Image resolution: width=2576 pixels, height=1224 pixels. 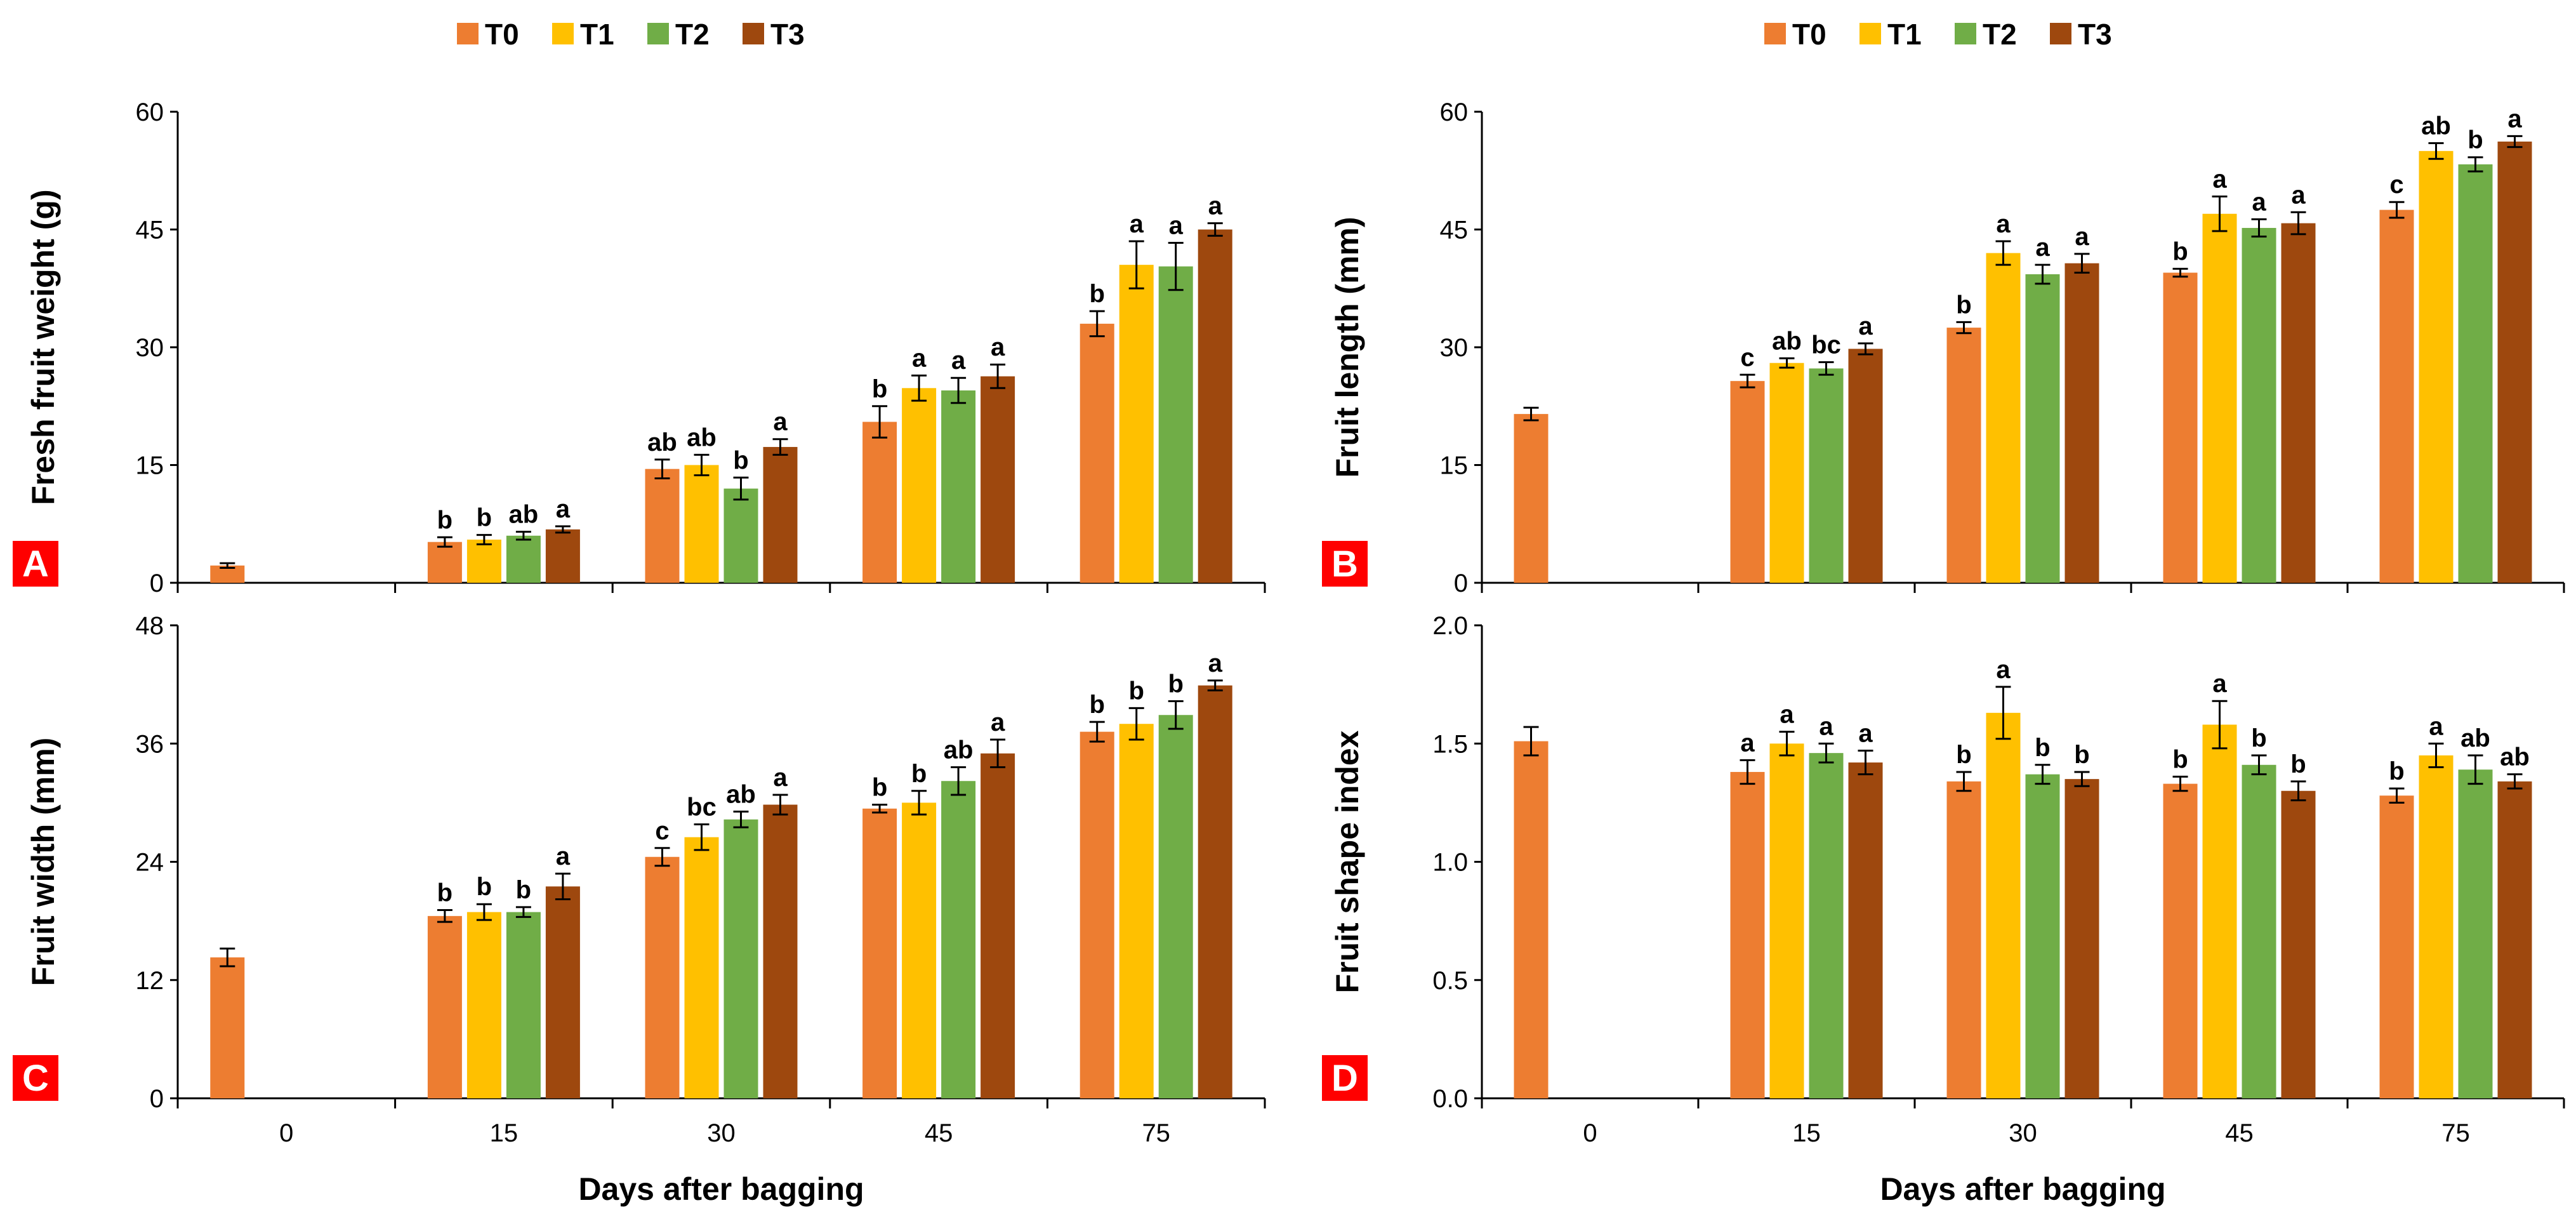 What do you see at coordinates (2095, 34) in the screenshot?
I see `legend-label: T3` at bounding box center [2095, 34].